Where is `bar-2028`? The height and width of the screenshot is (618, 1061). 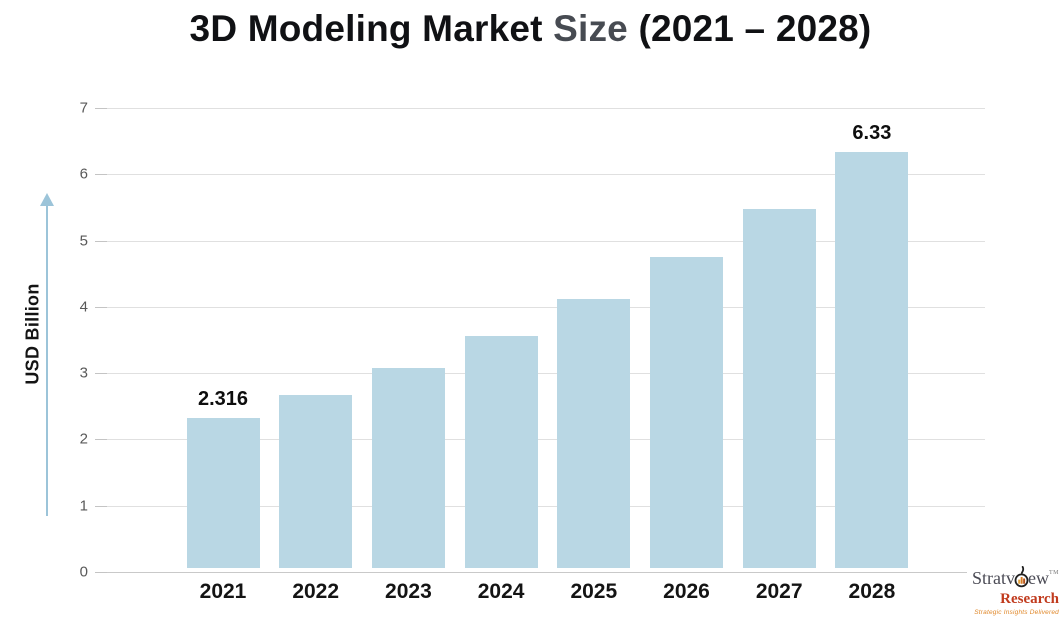 bar-2028 is located at coordinates (872, 360).